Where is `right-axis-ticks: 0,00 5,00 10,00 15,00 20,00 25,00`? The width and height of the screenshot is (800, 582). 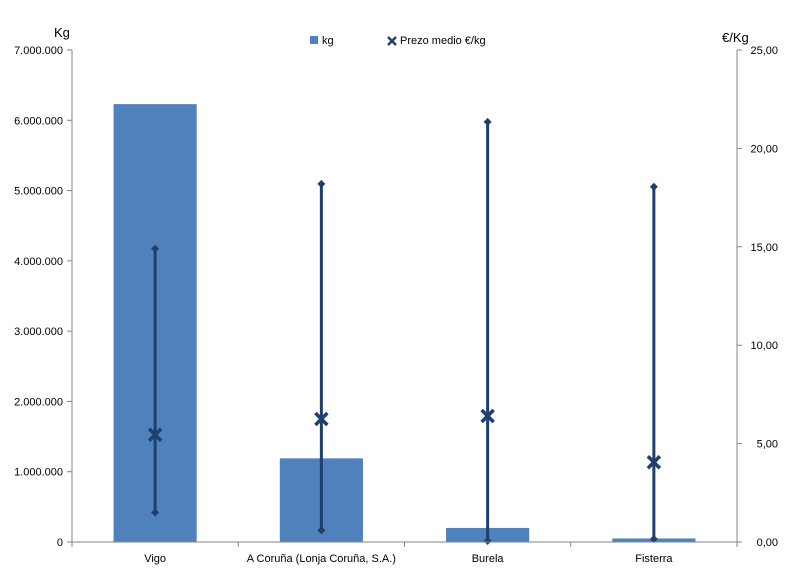 right-axis-ticks: 0,00 5,00 10,00 15,00 20,00 25,00 is located at coordinates (757, 297).